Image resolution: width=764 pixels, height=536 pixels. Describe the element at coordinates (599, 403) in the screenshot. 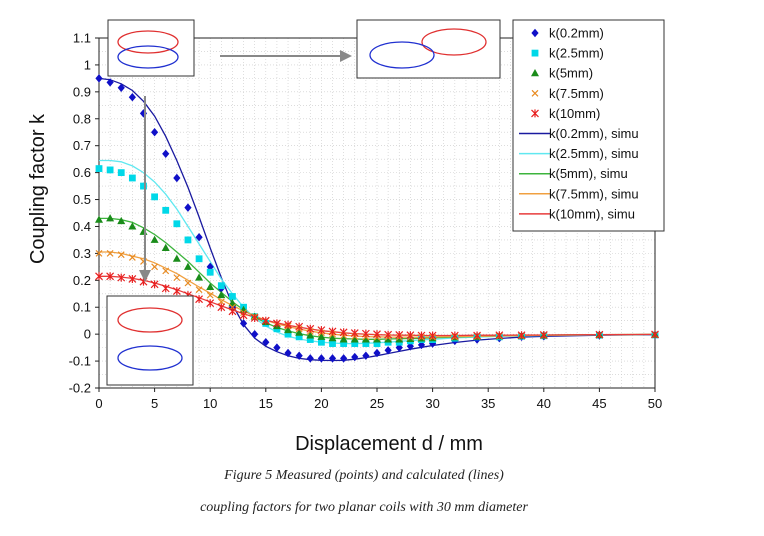

I see `x-tick-label: 45` at that location.